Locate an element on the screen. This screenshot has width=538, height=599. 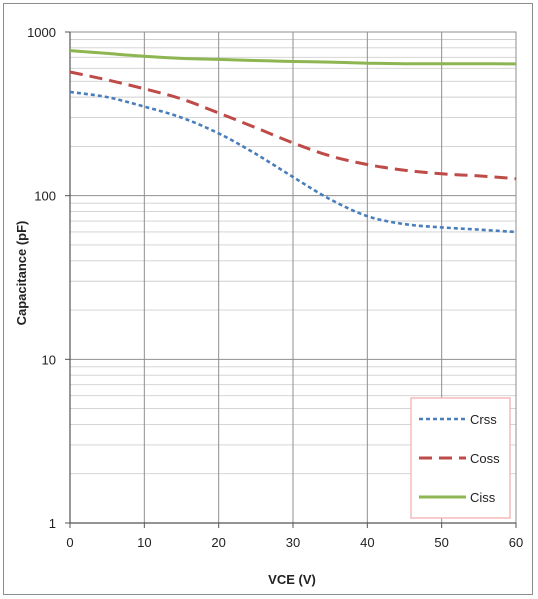
x-tick-label: 0 is located at coordinates (69, 542).